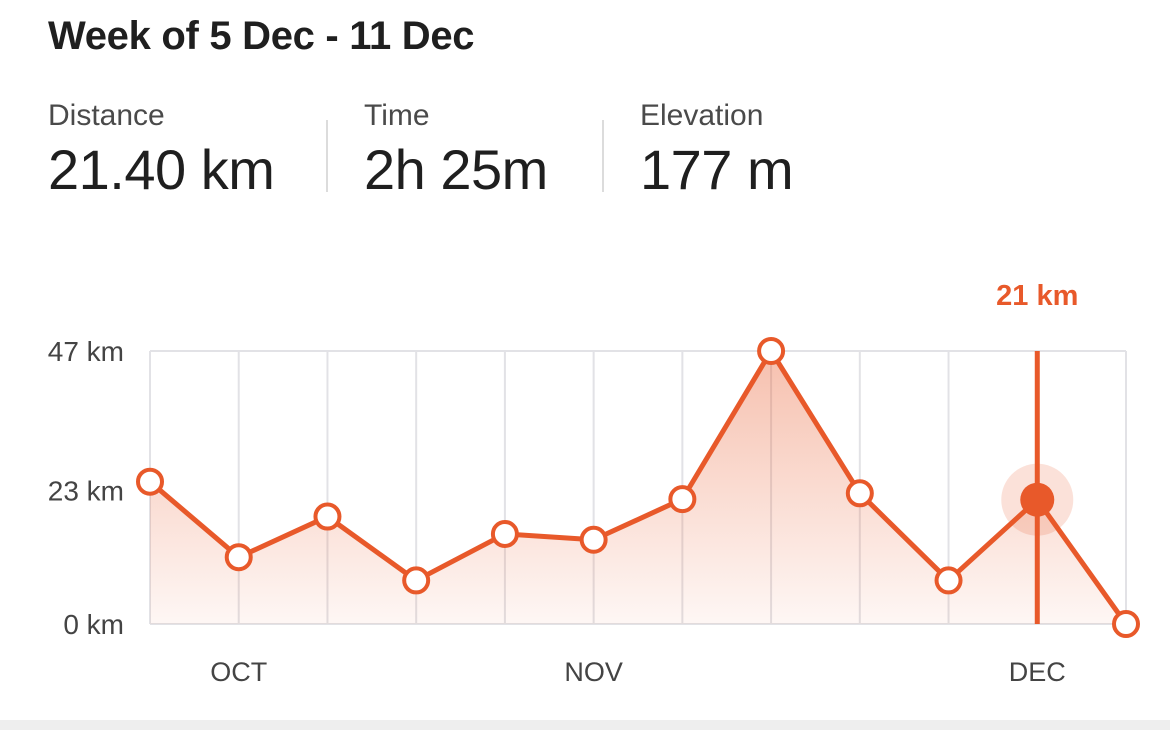 The height and width of the screenshot is (730, 1170). I want to click on stat-time: Time 2h 25m, so click(456, 150).